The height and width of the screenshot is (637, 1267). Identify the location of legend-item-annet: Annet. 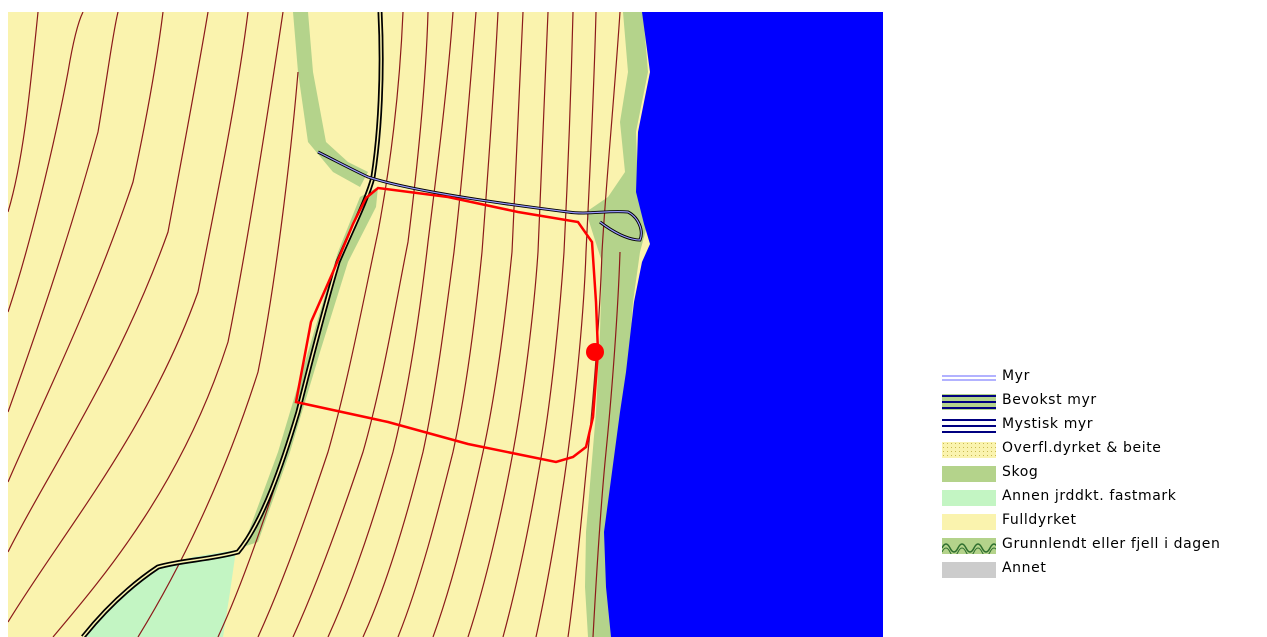
(1103, 570).